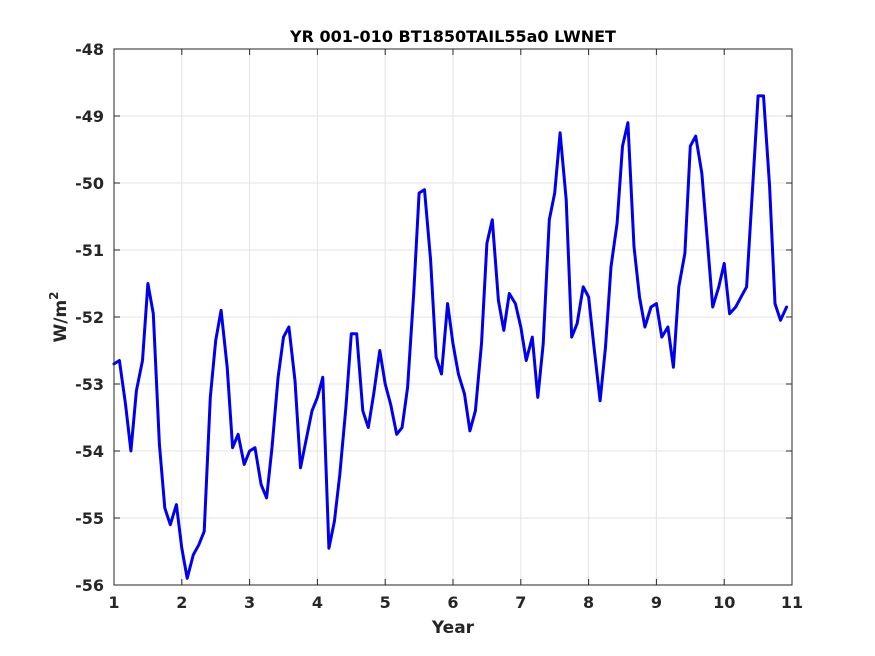 This screenshot has width=875, height=656. What do you see at coordinates (249, 602) in the screenshot?
I see `x-tick-label: 3` at bounding box center [249, 602].